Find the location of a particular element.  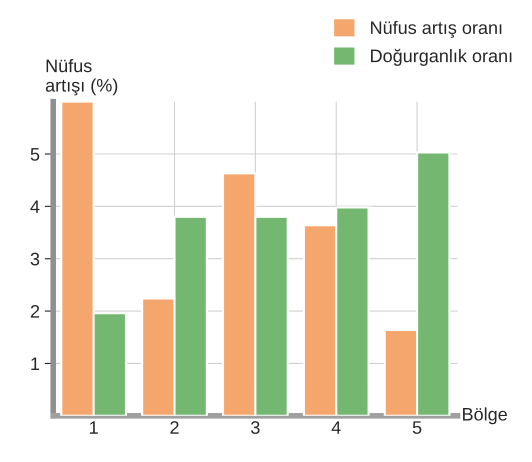

legend-label: Doğurganlık oranı is located at coordinates (441, 57).